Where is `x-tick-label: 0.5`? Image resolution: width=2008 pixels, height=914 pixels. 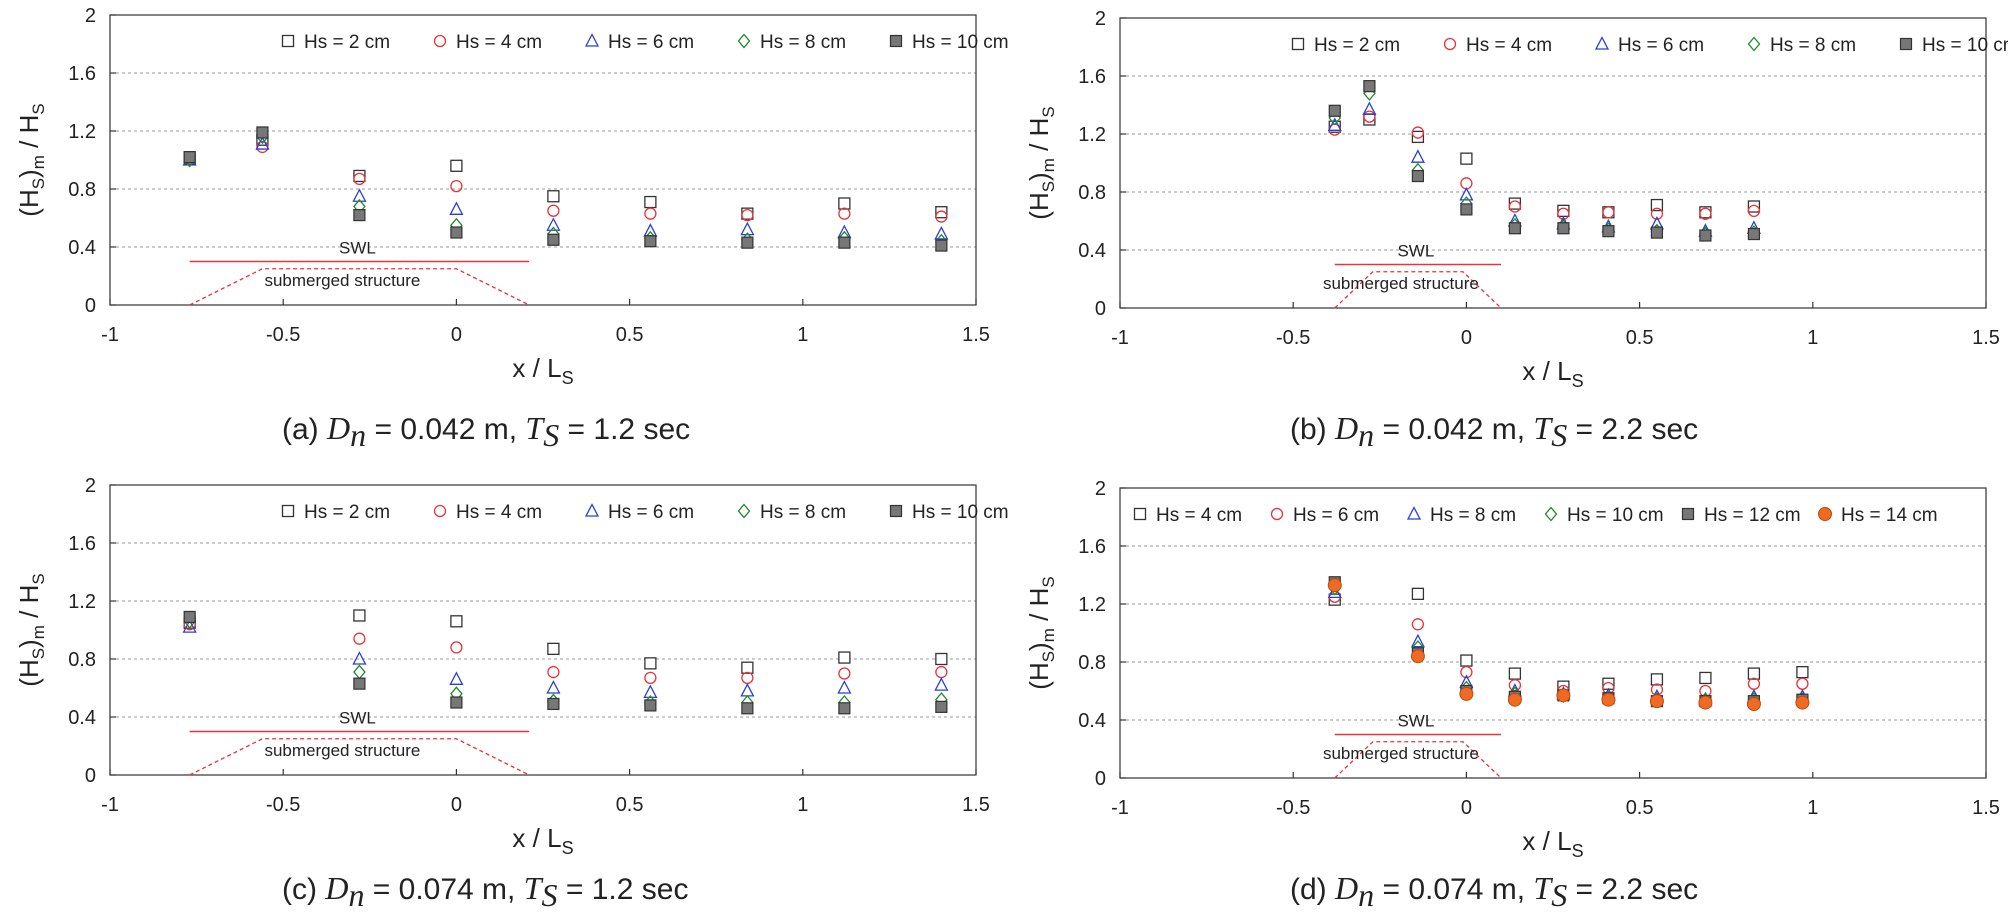
x-tick-label: 0.5 is located at coordinates (630, 805).